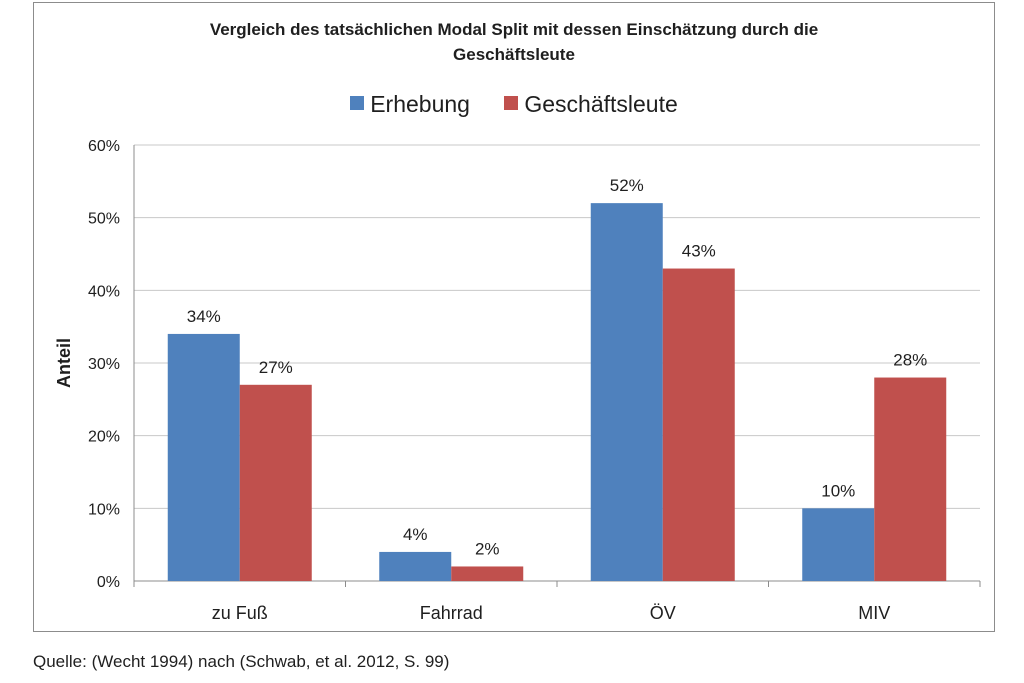  I want to click on legend-item-geschaeftsleute: Geschäftsleute, so click(591, 104).